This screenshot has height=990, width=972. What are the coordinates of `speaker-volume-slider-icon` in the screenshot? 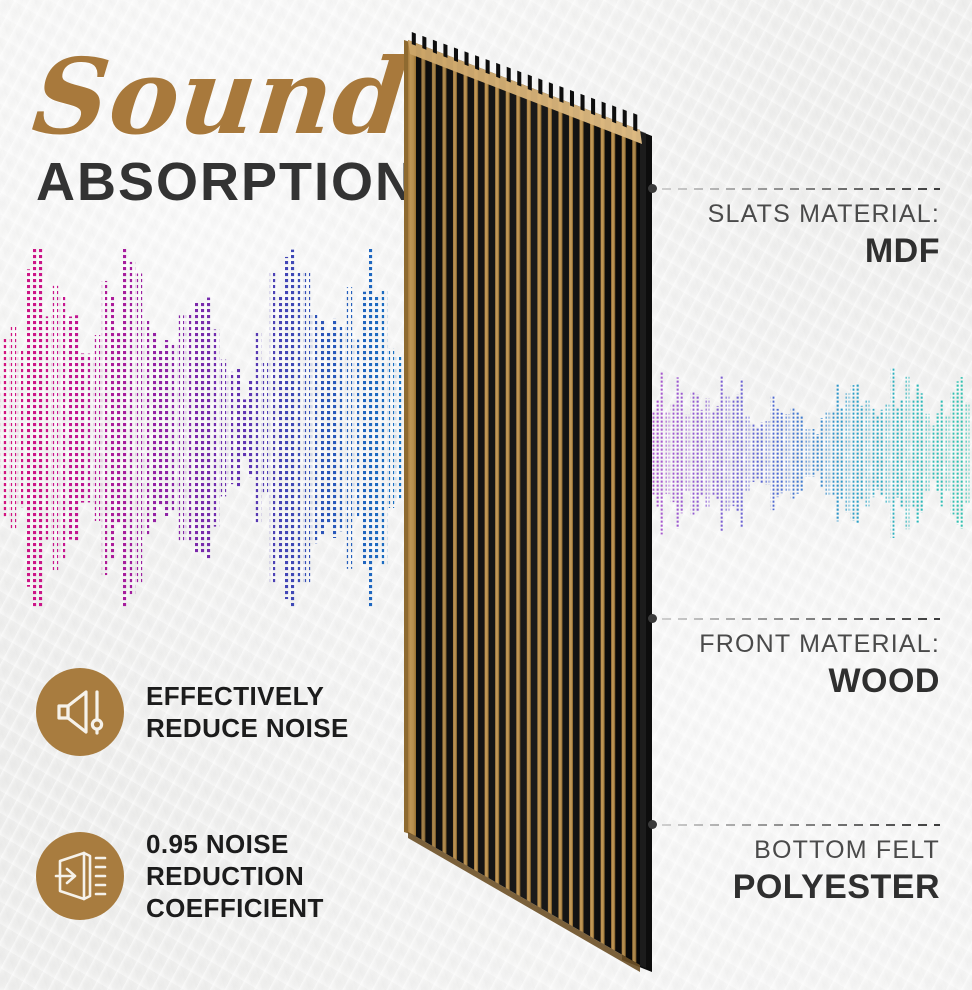 It's located at (80, 712).